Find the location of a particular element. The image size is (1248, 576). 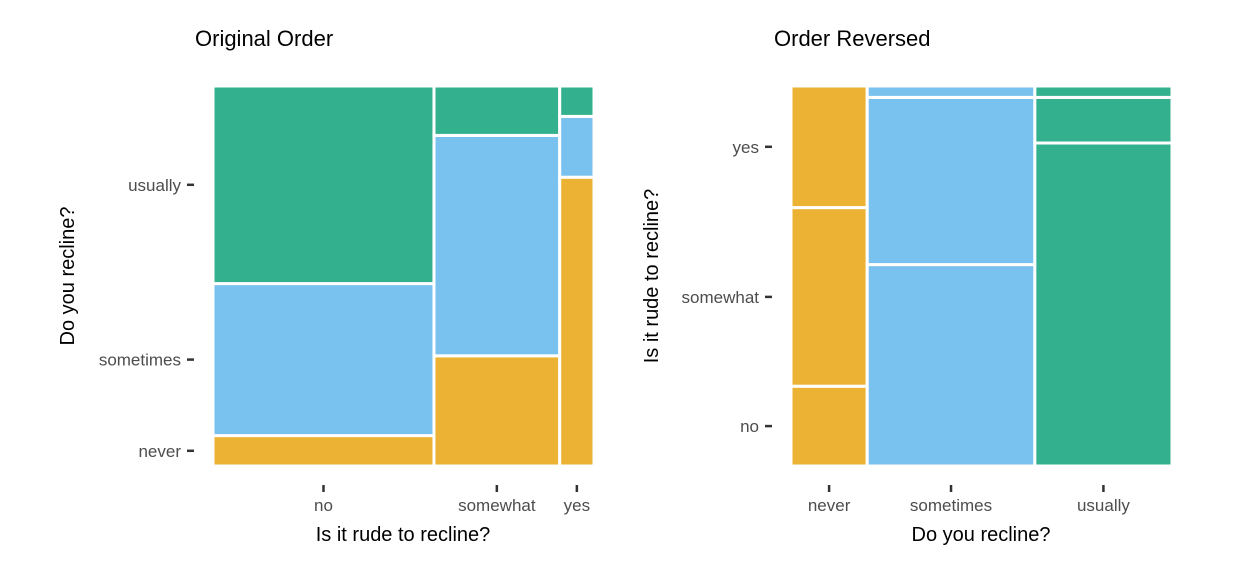

x-tick-label: no is located at coordinates (323, 505).